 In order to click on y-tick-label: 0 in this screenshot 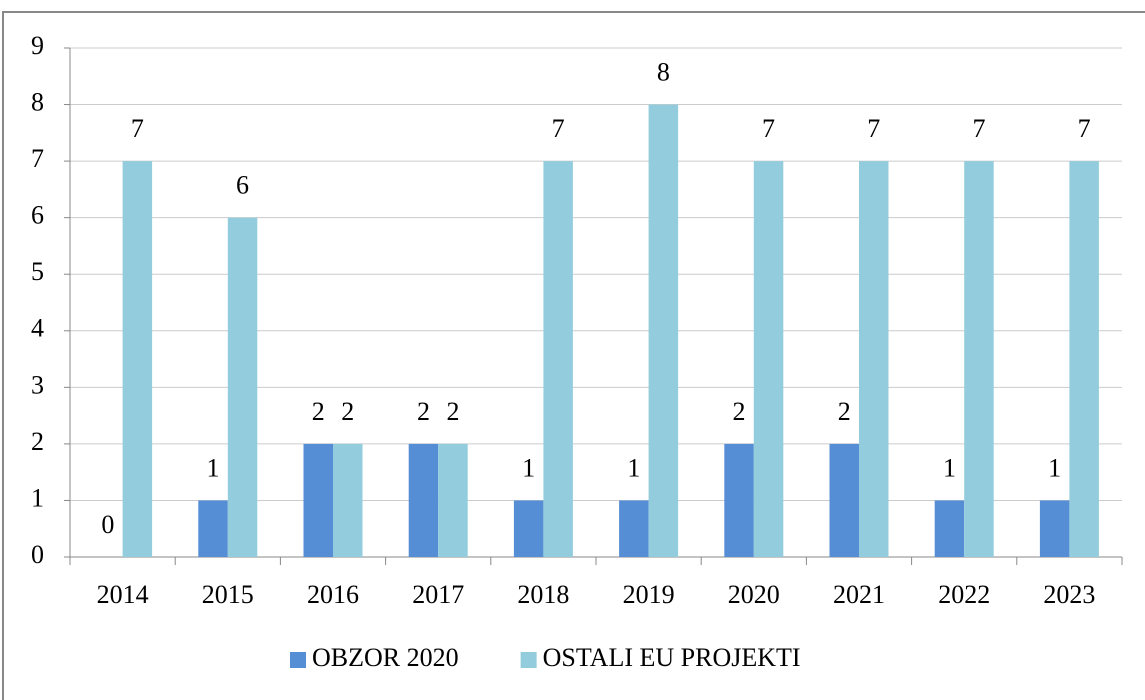, I will do `click(37, 554)`.